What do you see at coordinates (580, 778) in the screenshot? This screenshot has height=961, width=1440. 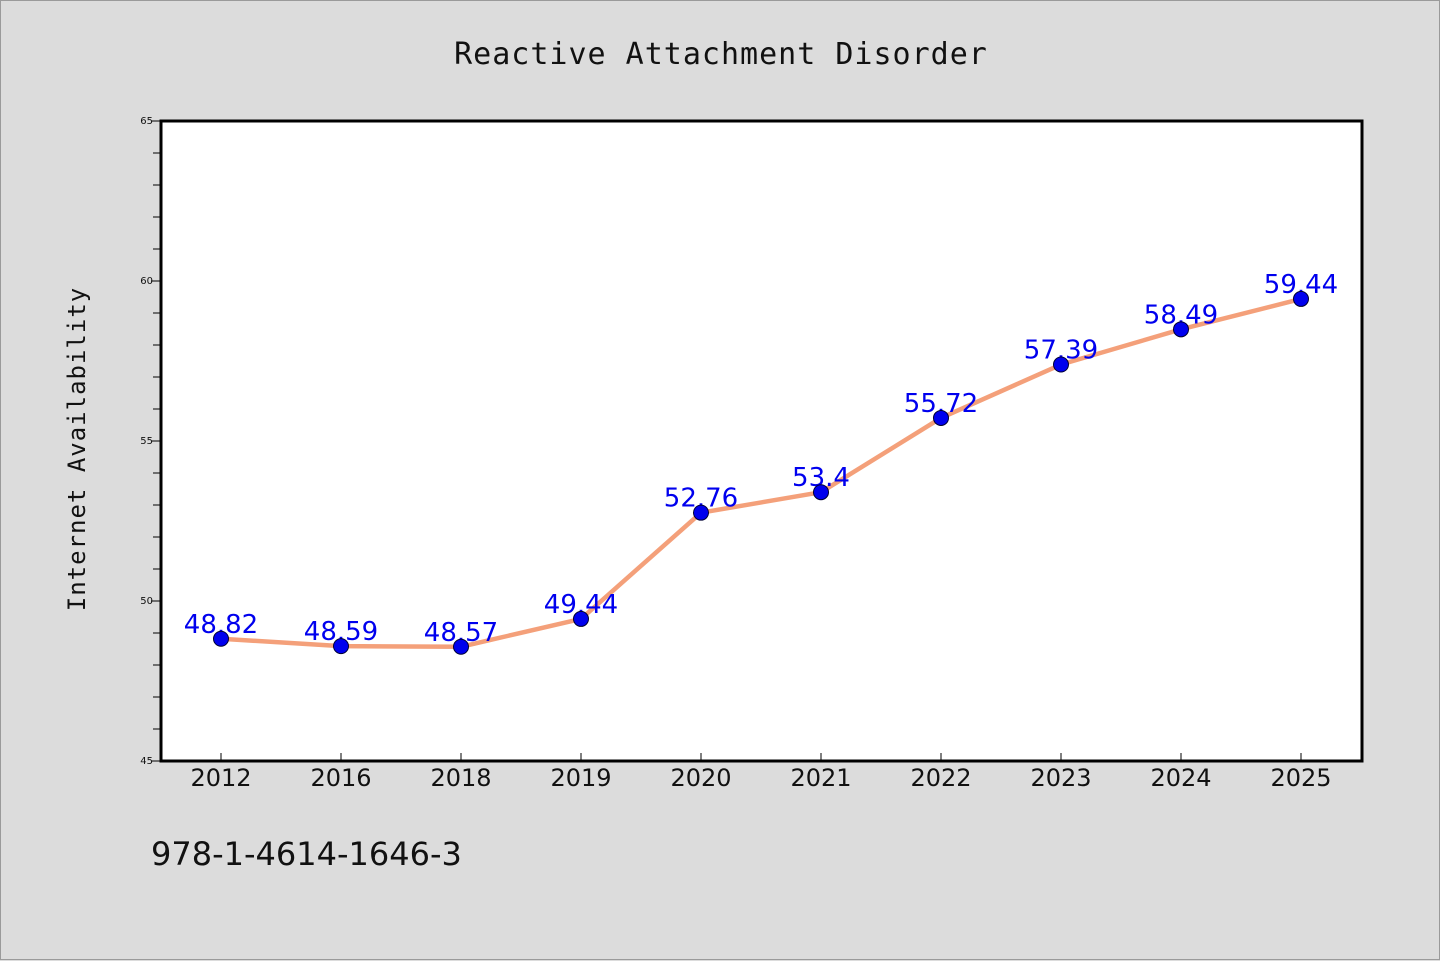 I see `x-tick-label: 2019` at bounding box center [580, 778].